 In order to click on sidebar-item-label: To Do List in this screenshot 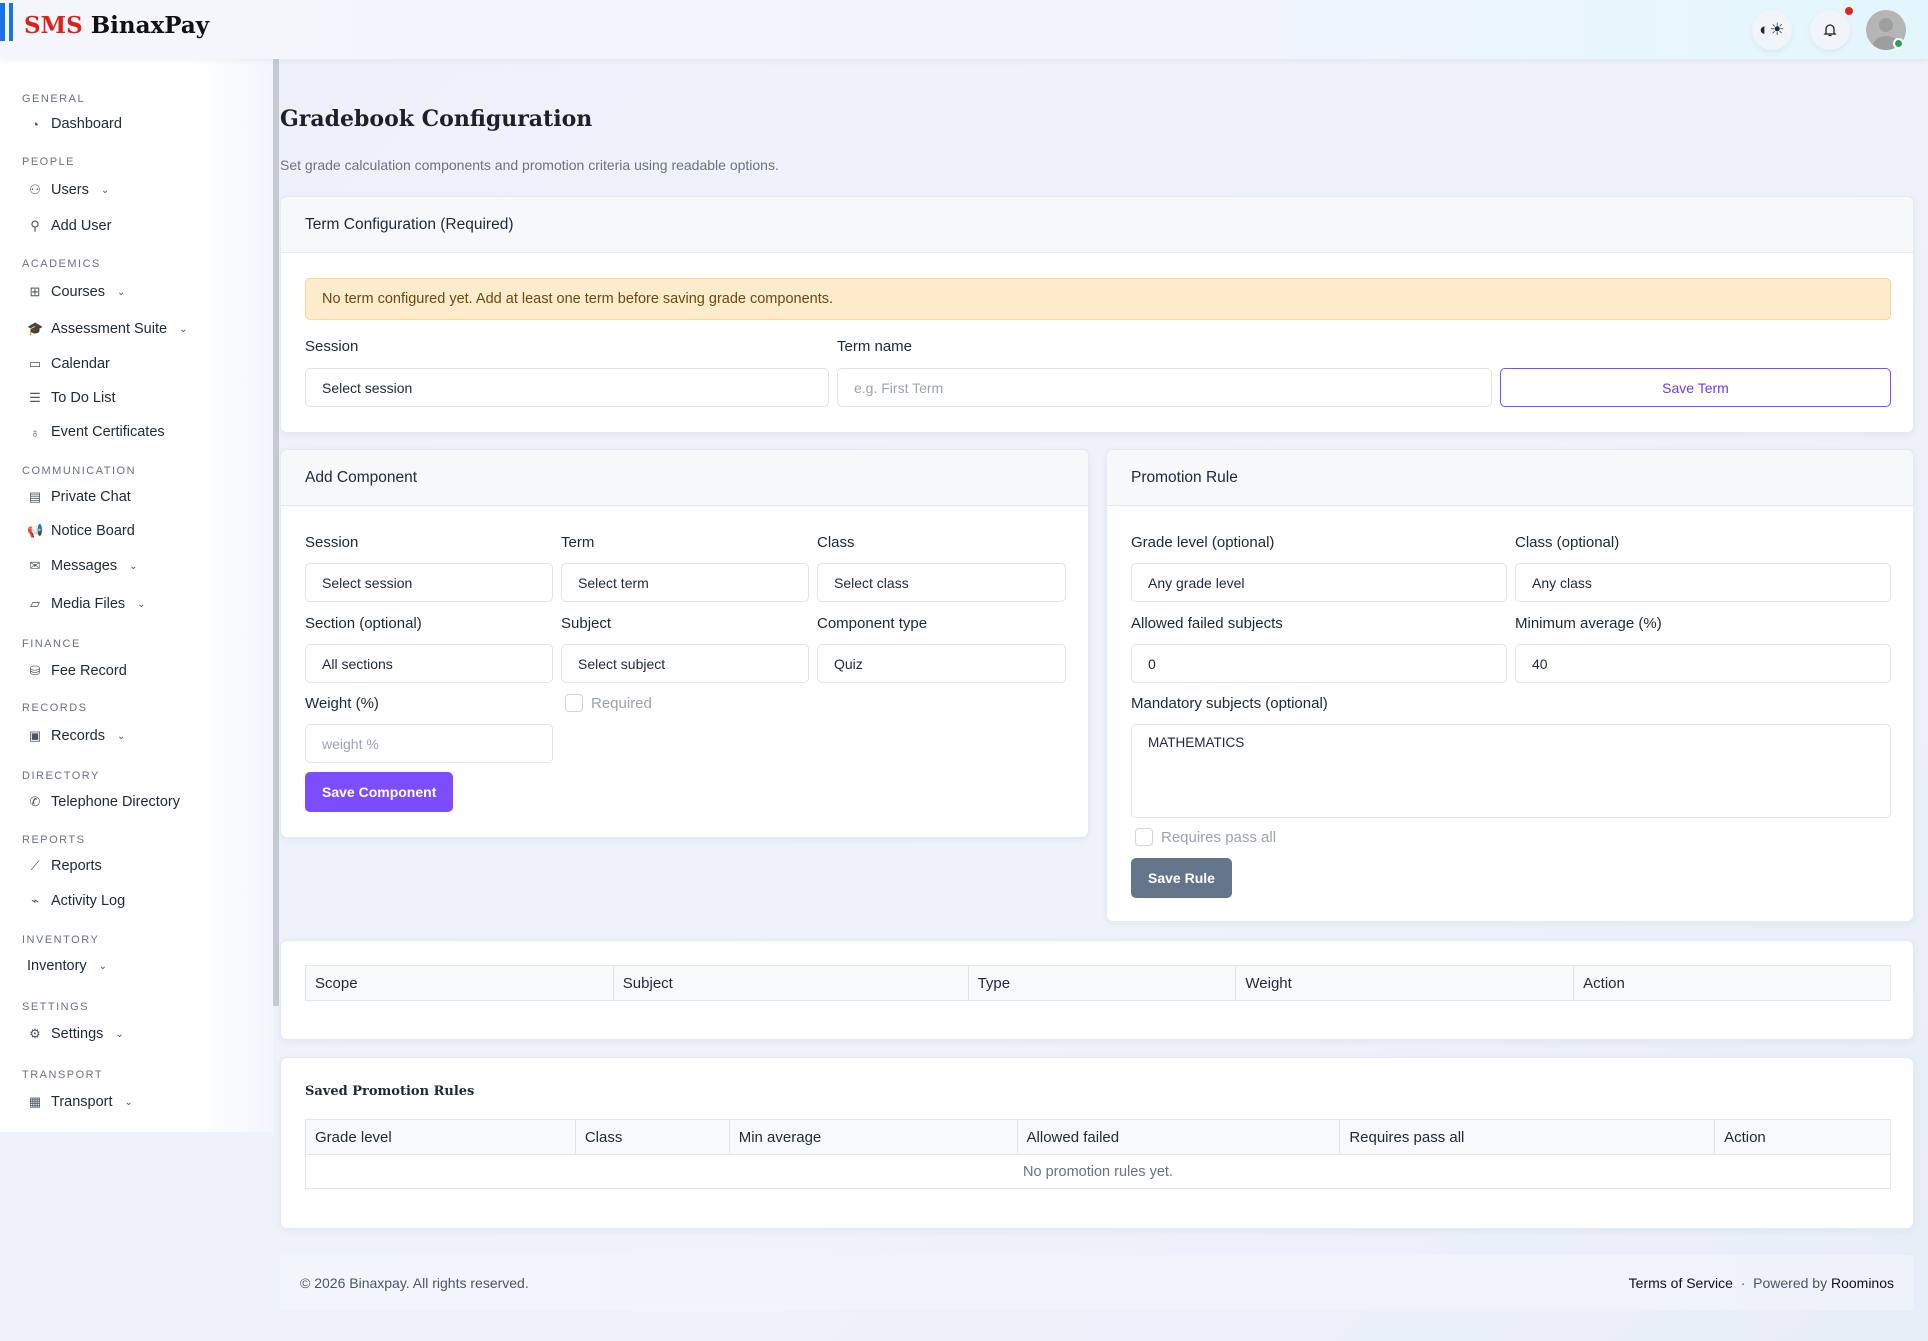, I will do `click(83, 398)`.